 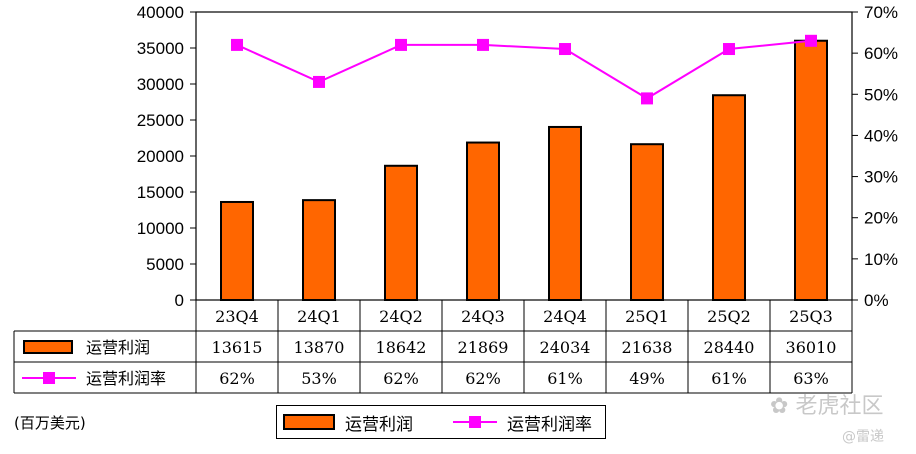 What do you see at coordinates (647, 316) in the screenshot?
I see `category-label: 25Q1` at bounding box center [647, 316].